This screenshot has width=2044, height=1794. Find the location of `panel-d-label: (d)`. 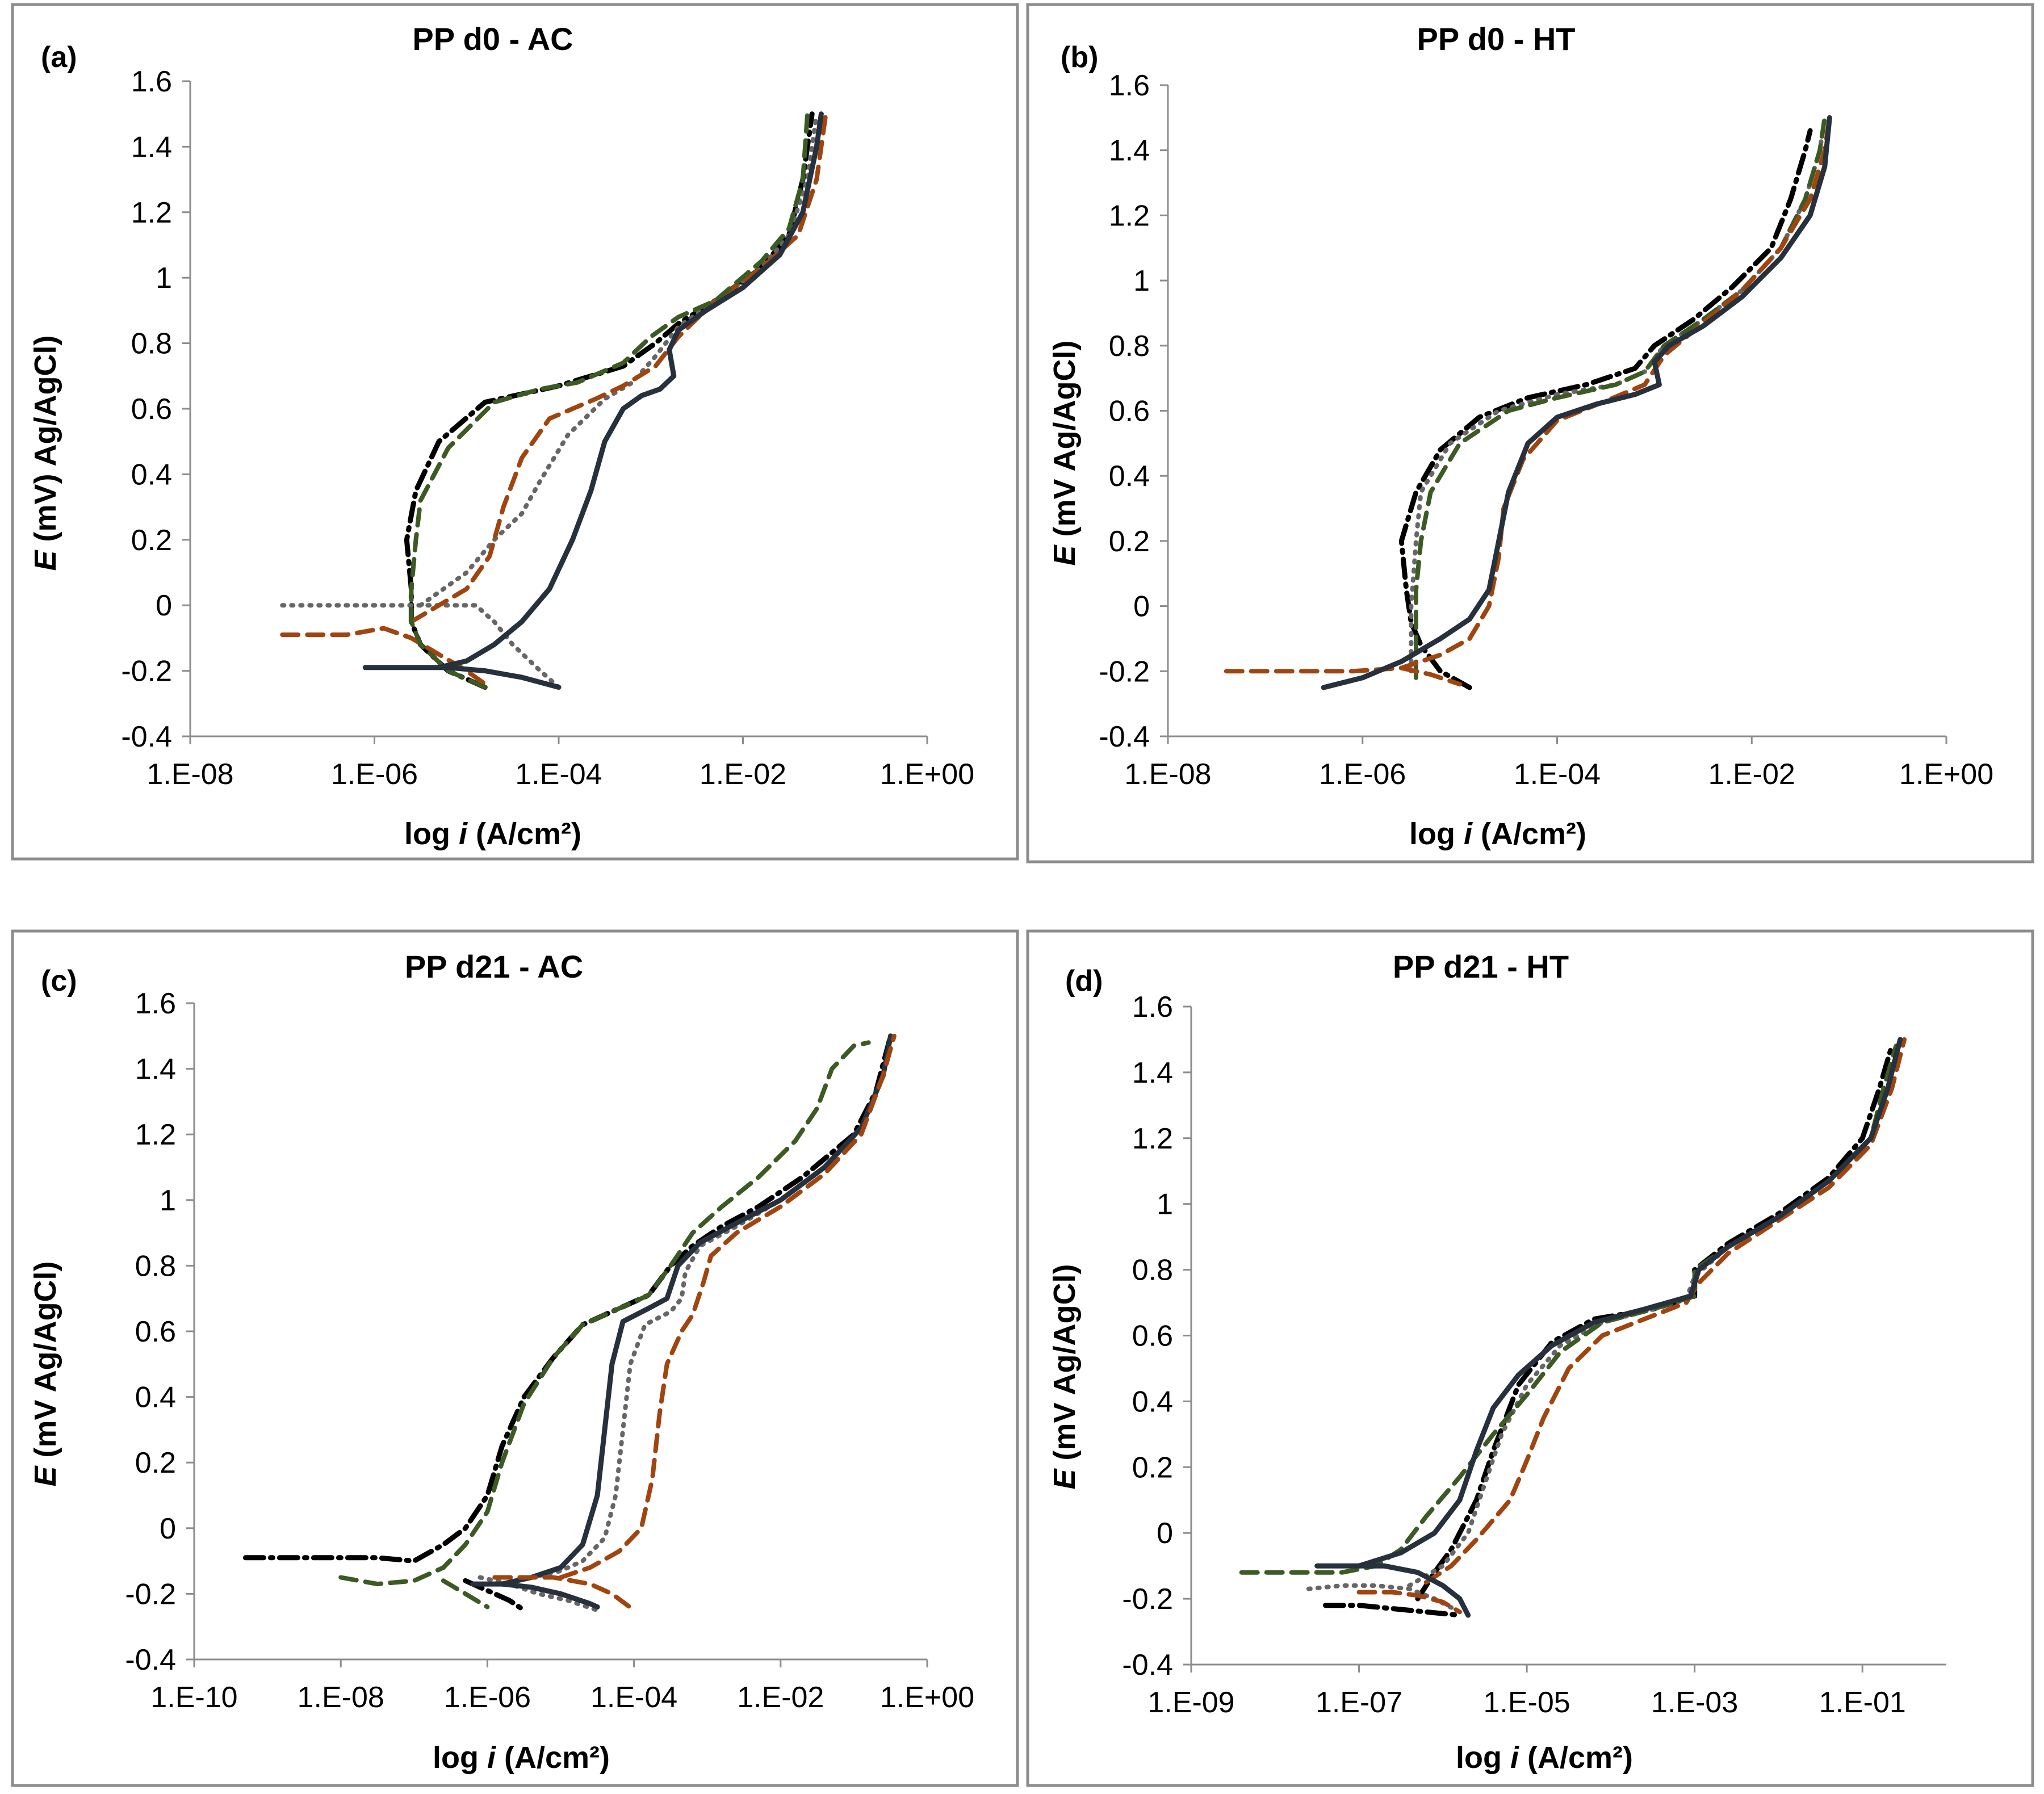

panel-d-label: (d) is located at coordinates (1084, 981).